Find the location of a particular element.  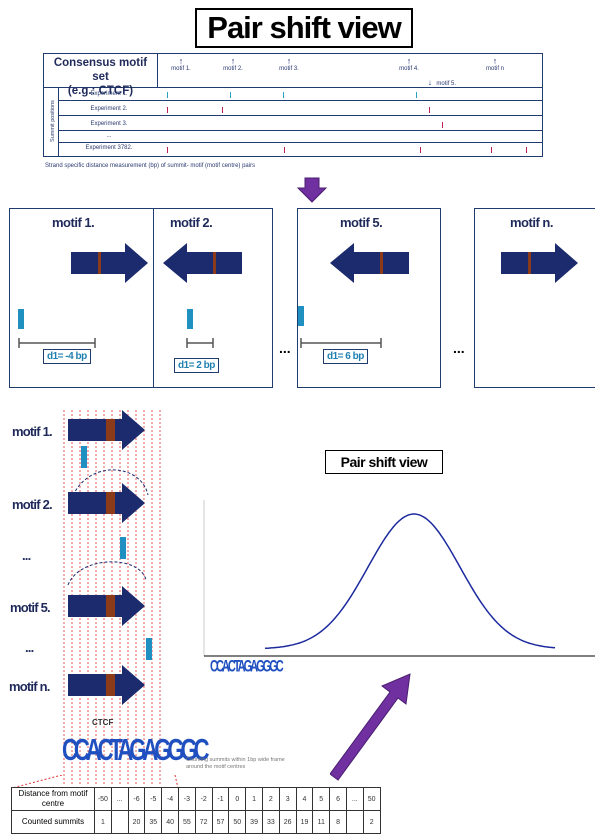

experiment-row-label: Experiment 2. is located at coordinates (109, 109).